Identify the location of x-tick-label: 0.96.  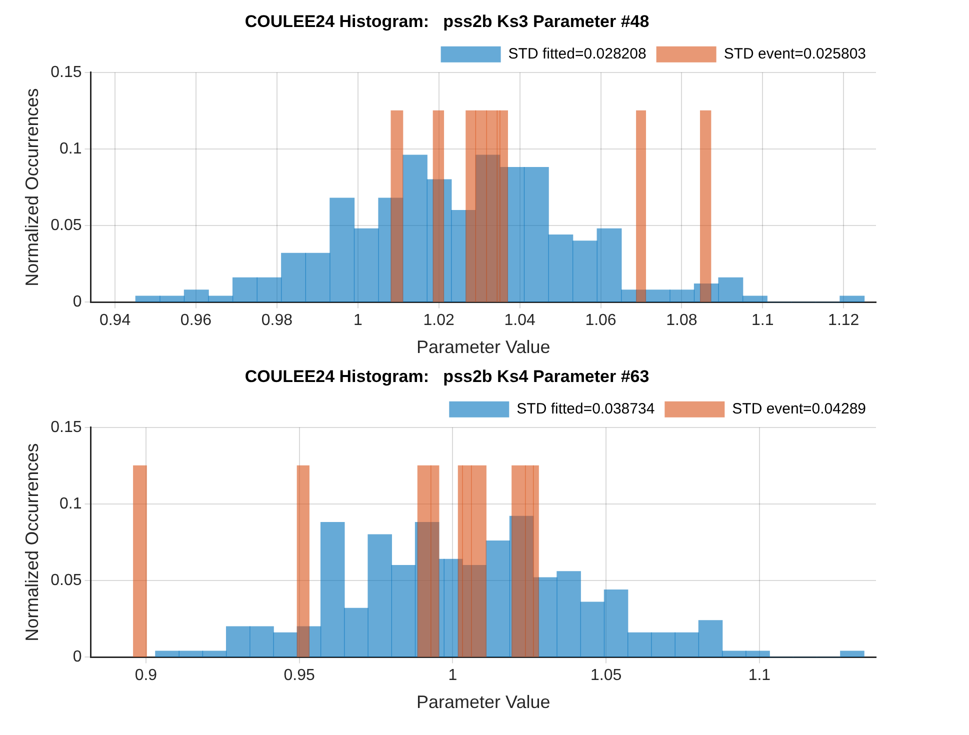
(196, 321).